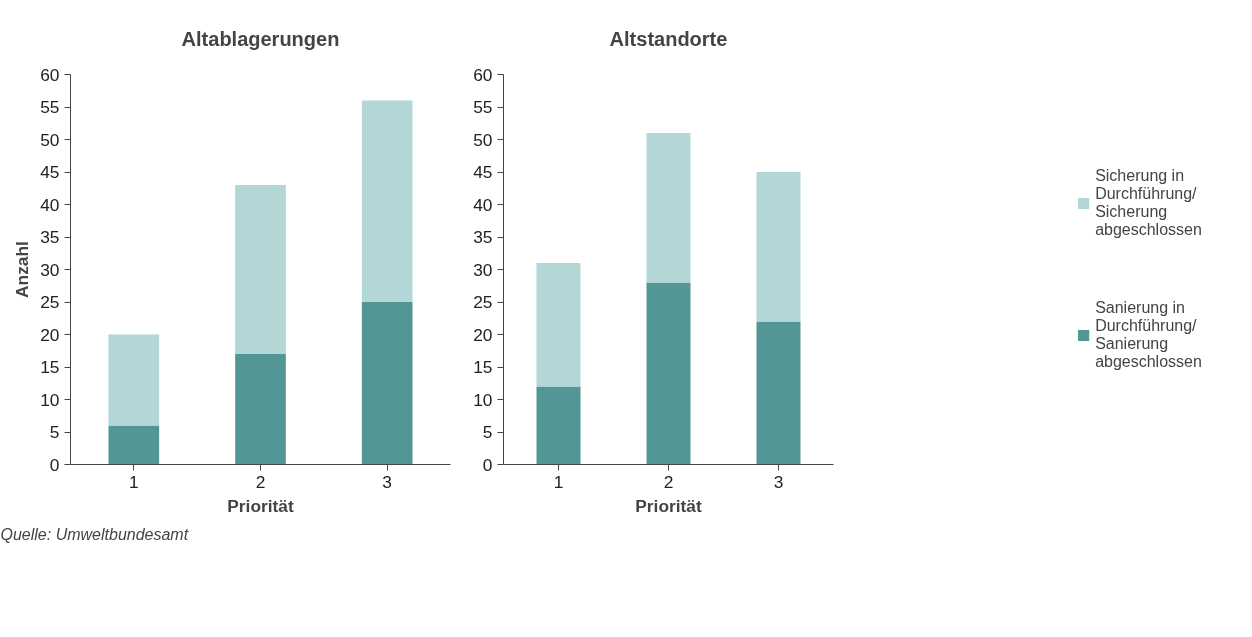 This screenshot has height=637, width=1252. Describe the element at coordinates (1148, 203) in the screenshot. I see `legend-label: Sicherung in Durchführung/ Sicherung abgeschlossen` at that location.